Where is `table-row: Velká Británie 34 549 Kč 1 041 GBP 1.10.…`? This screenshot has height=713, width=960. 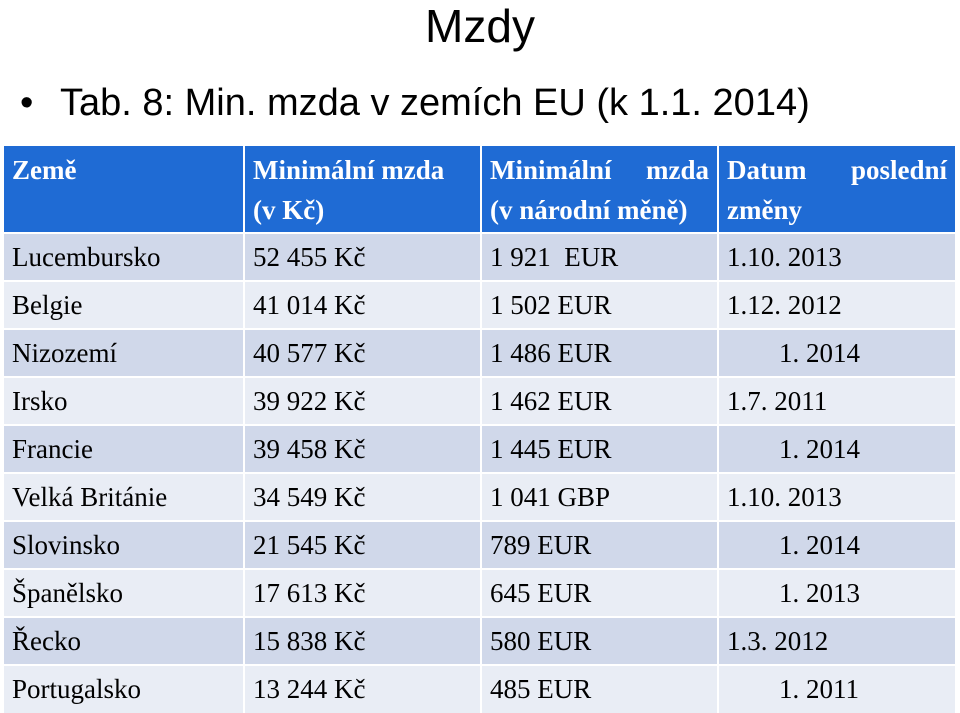
table-row: Velká Británie 34 549 Kč 1 041 GBP 1.10.… is located at coordinates (480, 496).